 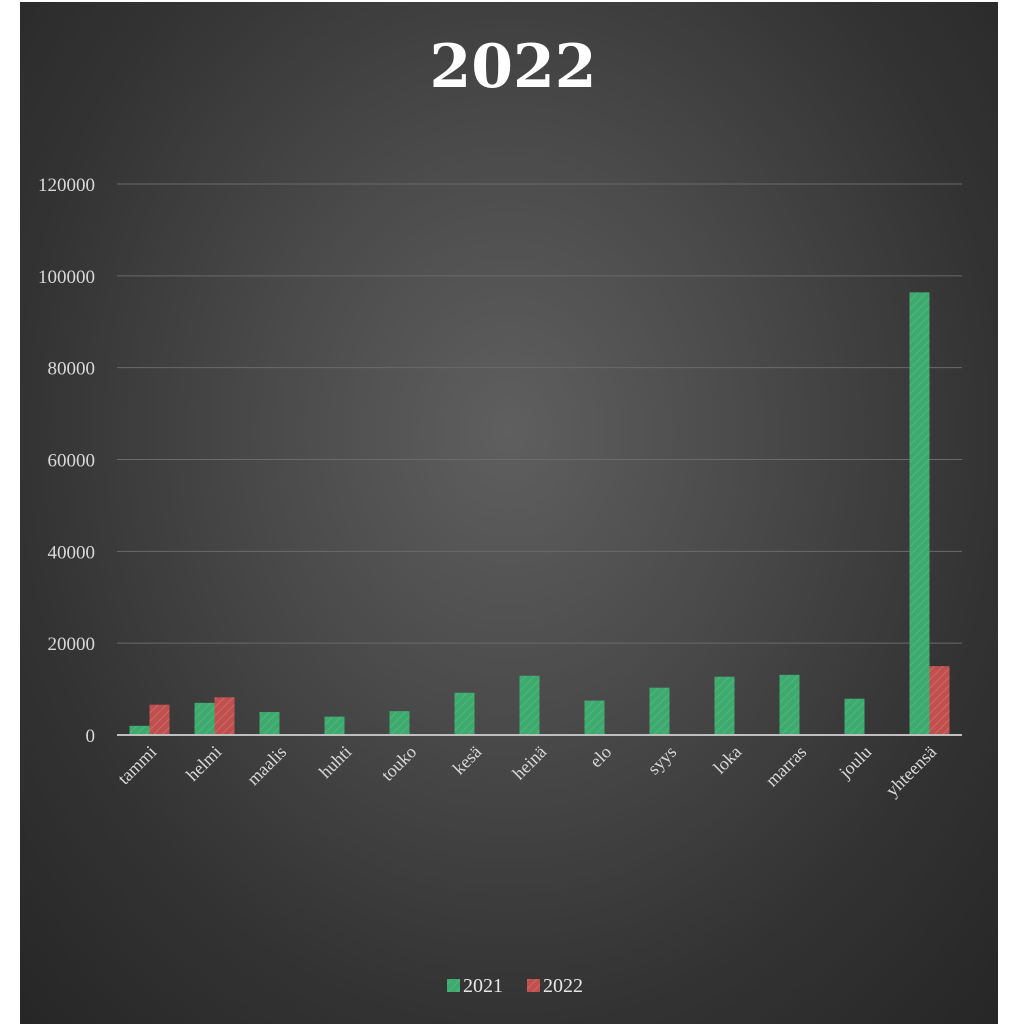 What do you see at coordinates (203, 763) in the screenshot?
I see `x-tick-label: helmi` at bounding box center [203, 763].